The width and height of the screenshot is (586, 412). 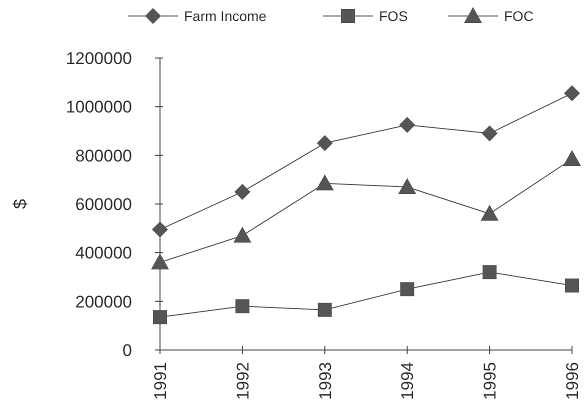 I want to click on legend-label: FOS, so click(x=393, y=16).